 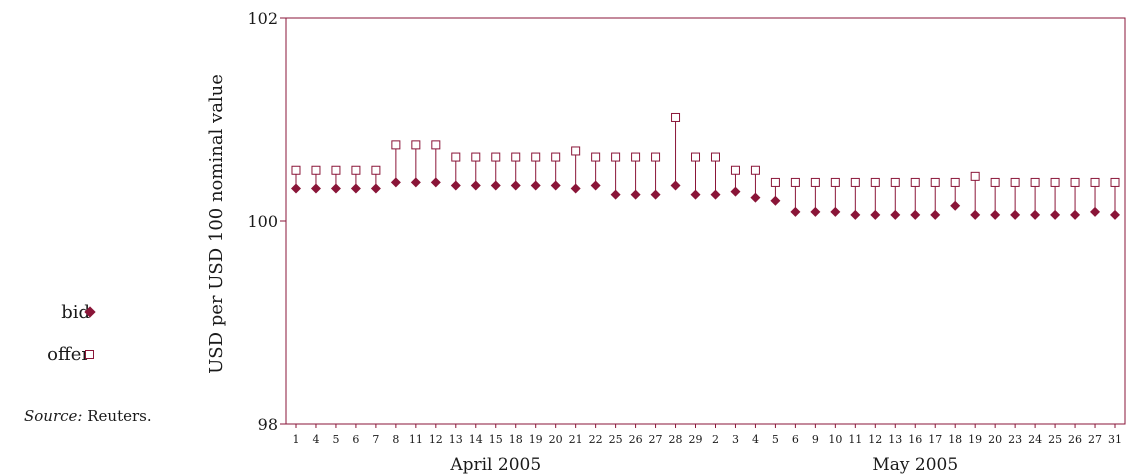 What do you see at coordinates (656, 439) in the screenshot?
I see `x-tick-label: 27` at bounding box center [656, 439].